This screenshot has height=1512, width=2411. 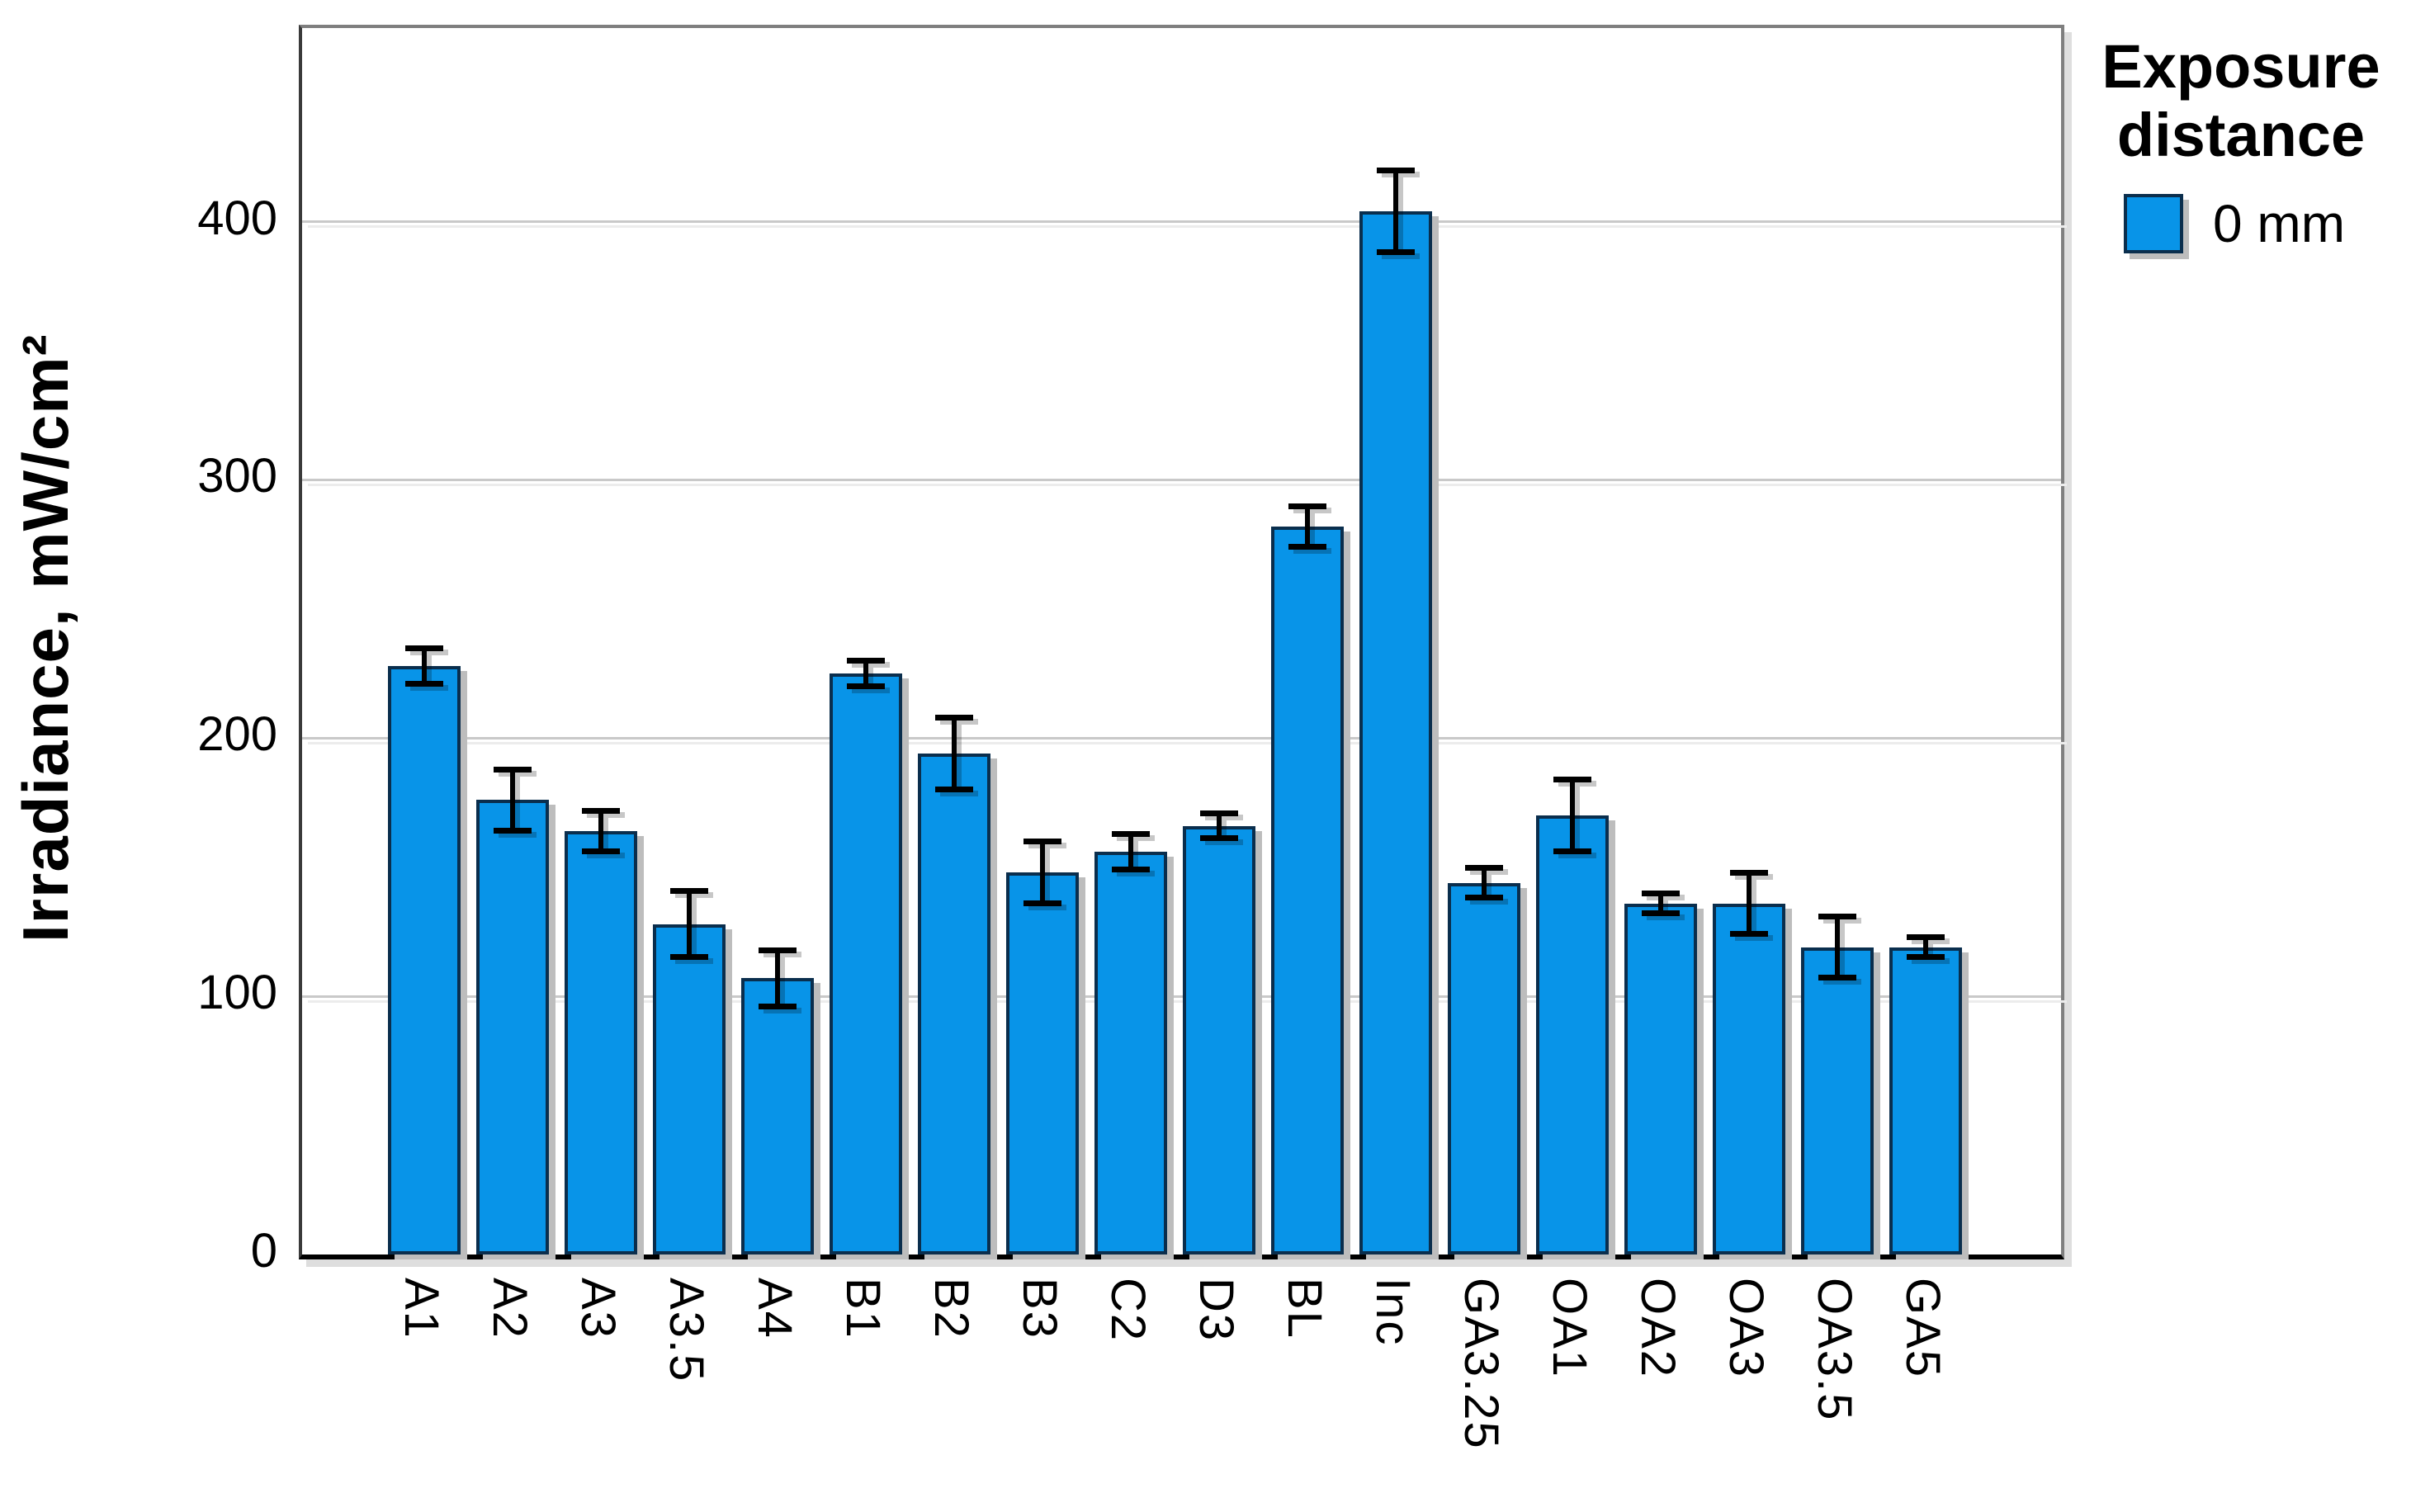 I want to click on error-bar-OA3.5, so click(x=1837, y=948).